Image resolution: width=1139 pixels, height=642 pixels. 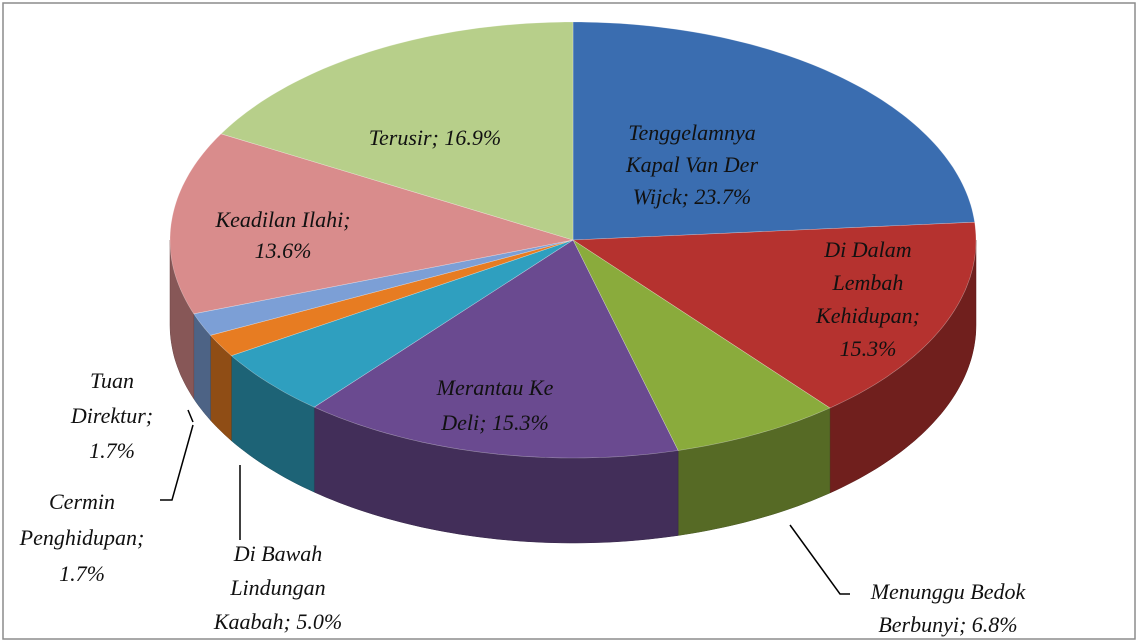 What do you see at coordinates (277, 621) in the screenshot?
I see `data-label: Kaabah; 5.0%` at bounding box center [277, 621].